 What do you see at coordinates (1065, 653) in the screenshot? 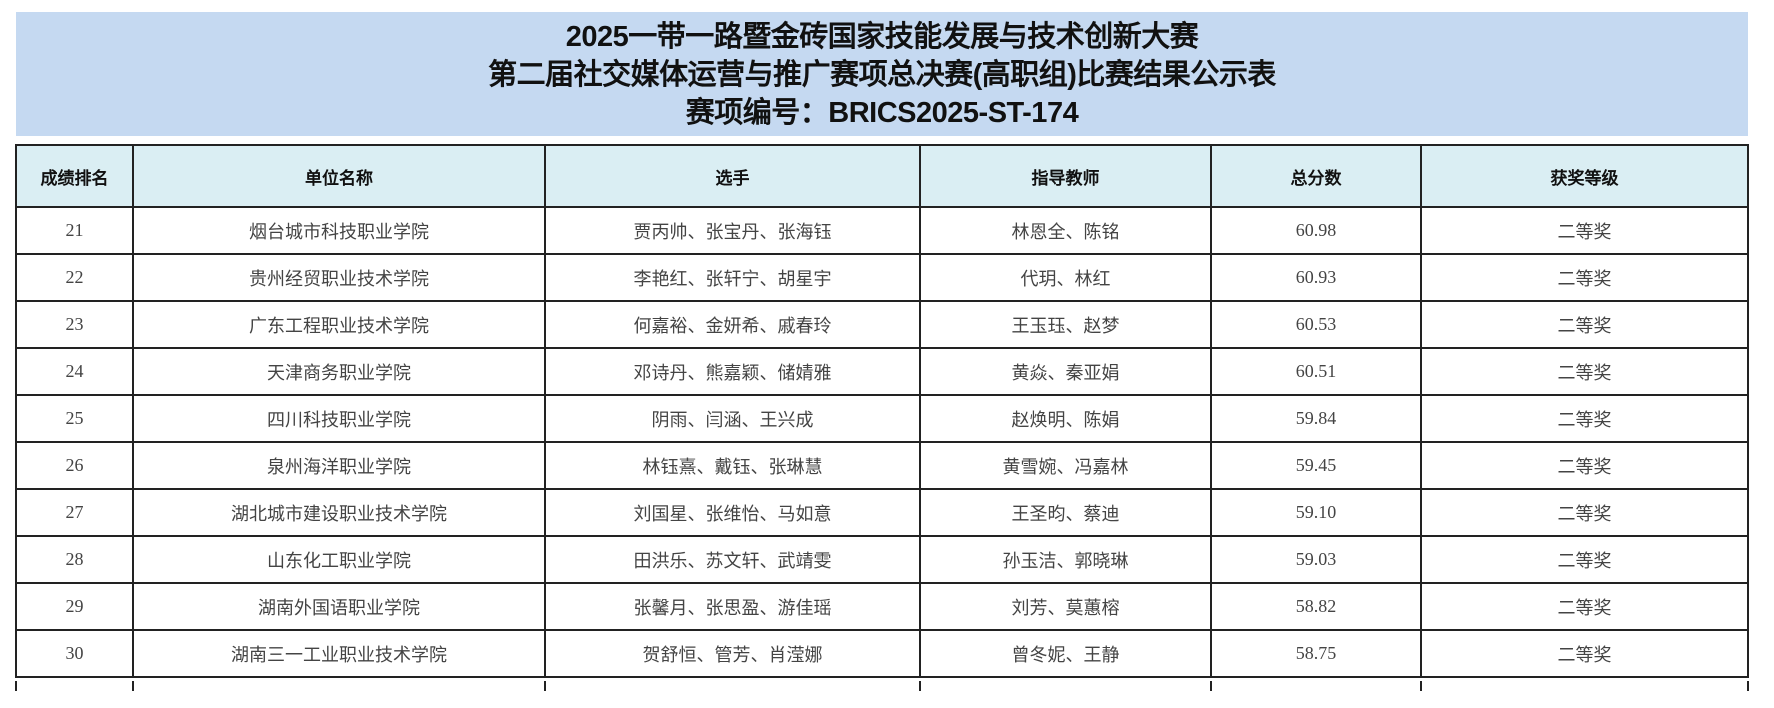
I see `cell-instructors: 曾冬妮、王静` at bounding box center [1065, 653].